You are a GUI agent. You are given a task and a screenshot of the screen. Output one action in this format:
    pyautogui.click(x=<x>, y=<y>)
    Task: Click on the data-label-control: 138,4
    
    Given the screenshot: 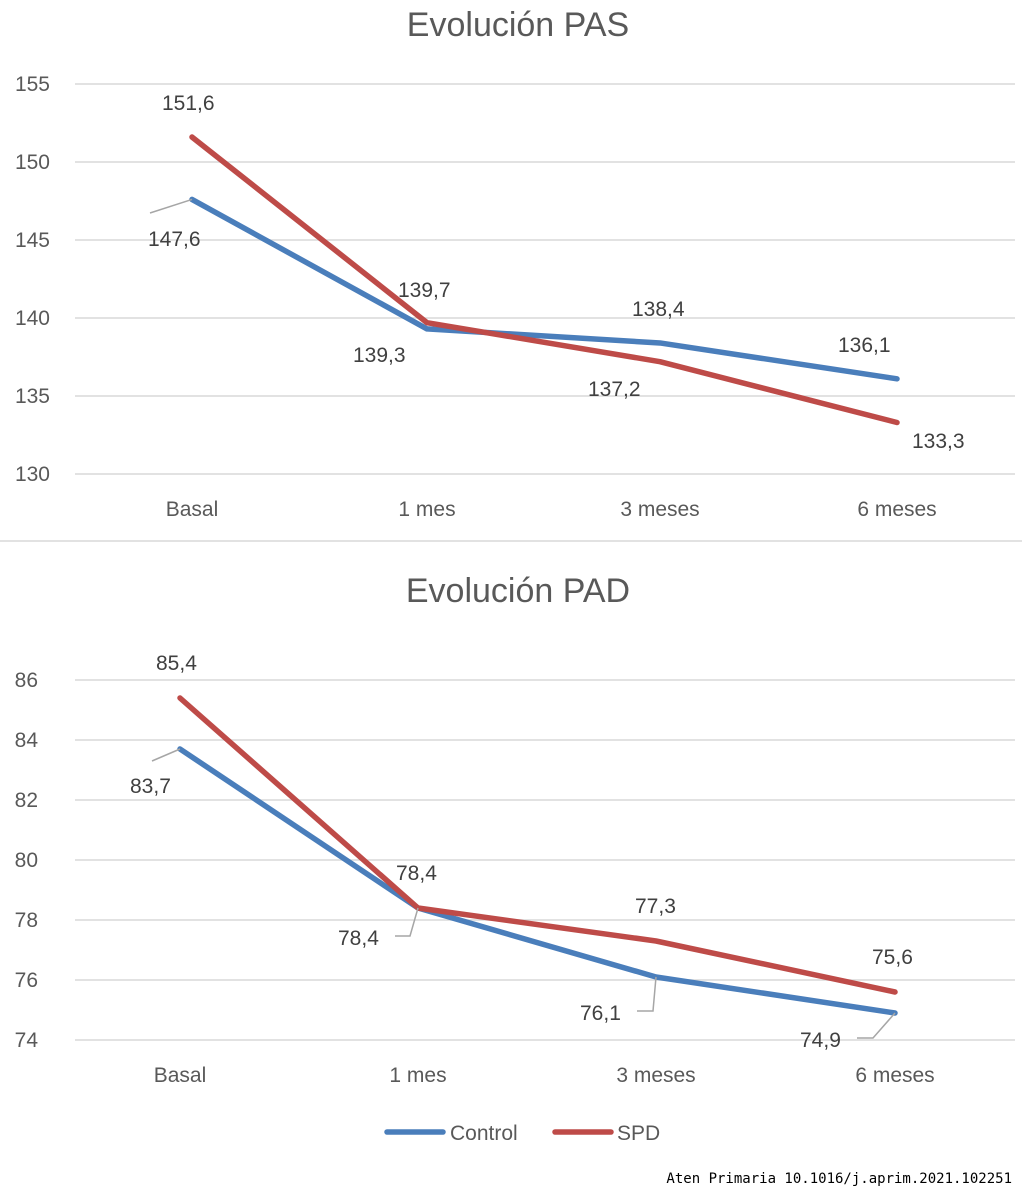 What is the action you would take?
    pyautogui.click(x=658, y=309)
    